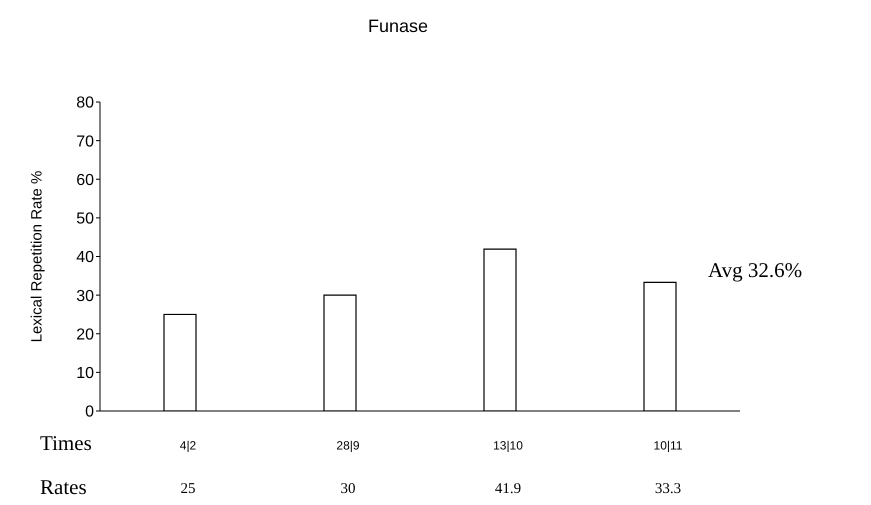 Image resolution: width=871 pixels, height=505 pixels. I want to click on x-tick-label: 13|10, so click(508, 445).